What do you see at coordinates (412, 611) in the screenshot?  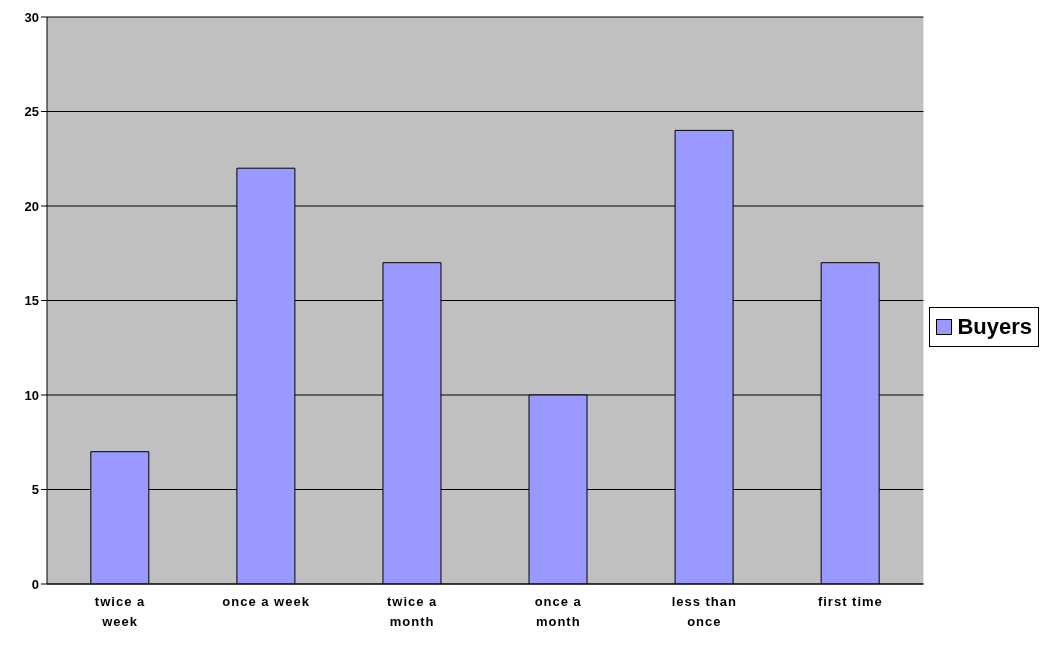 I see `x-tick-label: twice a month` at bounding box center [412, 611].